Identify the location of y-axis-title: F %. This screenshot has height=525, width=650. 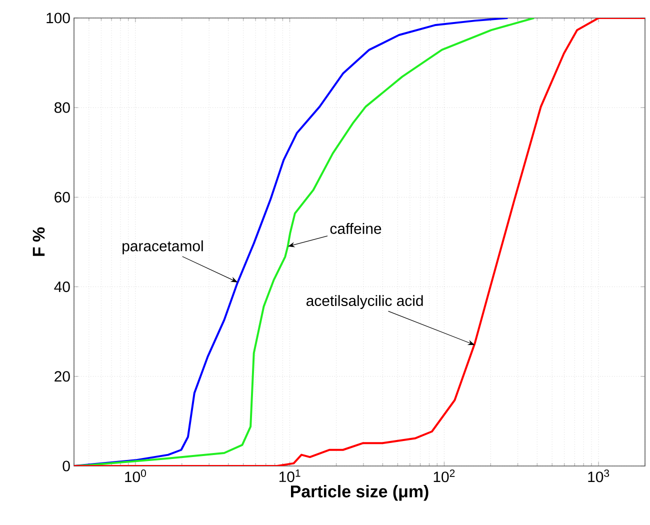
(38, 241).